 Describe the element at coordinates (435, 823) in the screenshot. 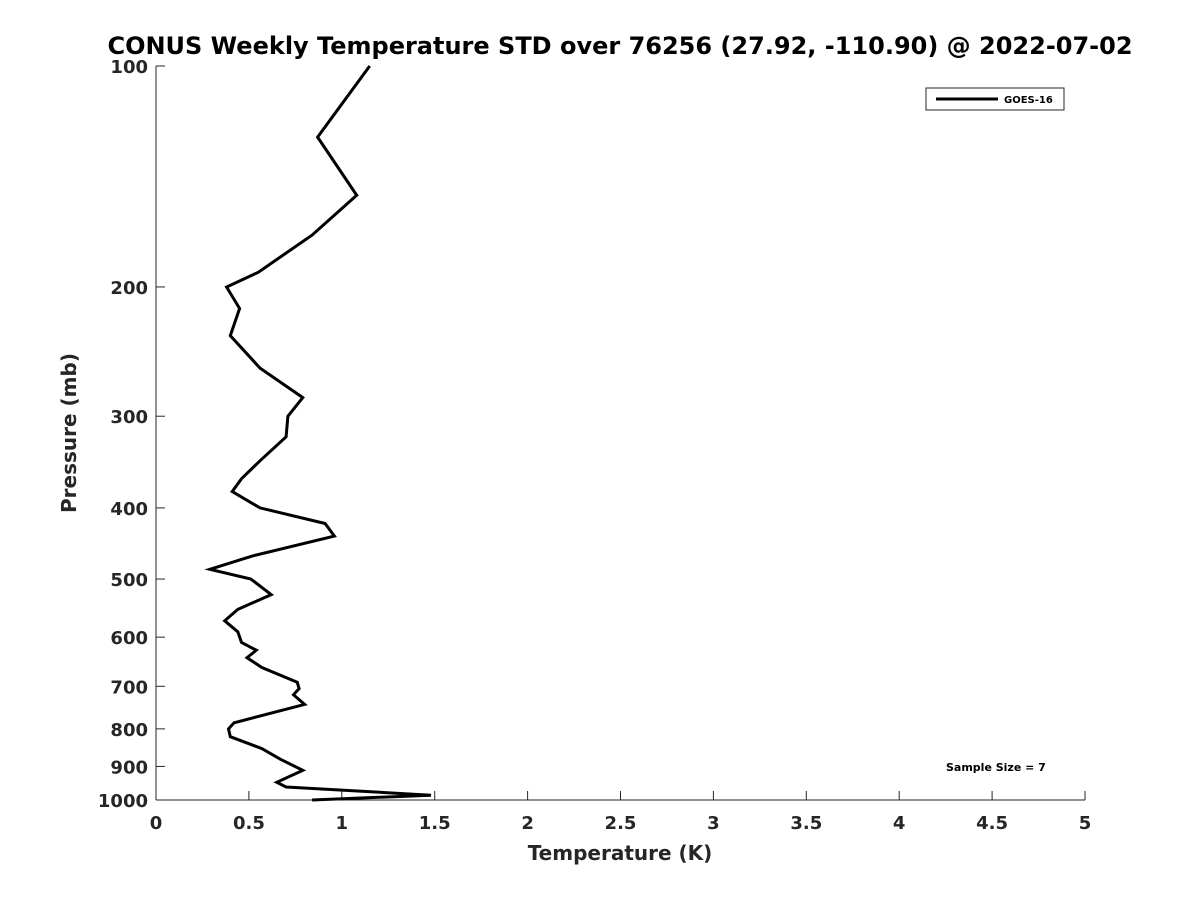

I see `x-tick-label: 1.5` at that location.